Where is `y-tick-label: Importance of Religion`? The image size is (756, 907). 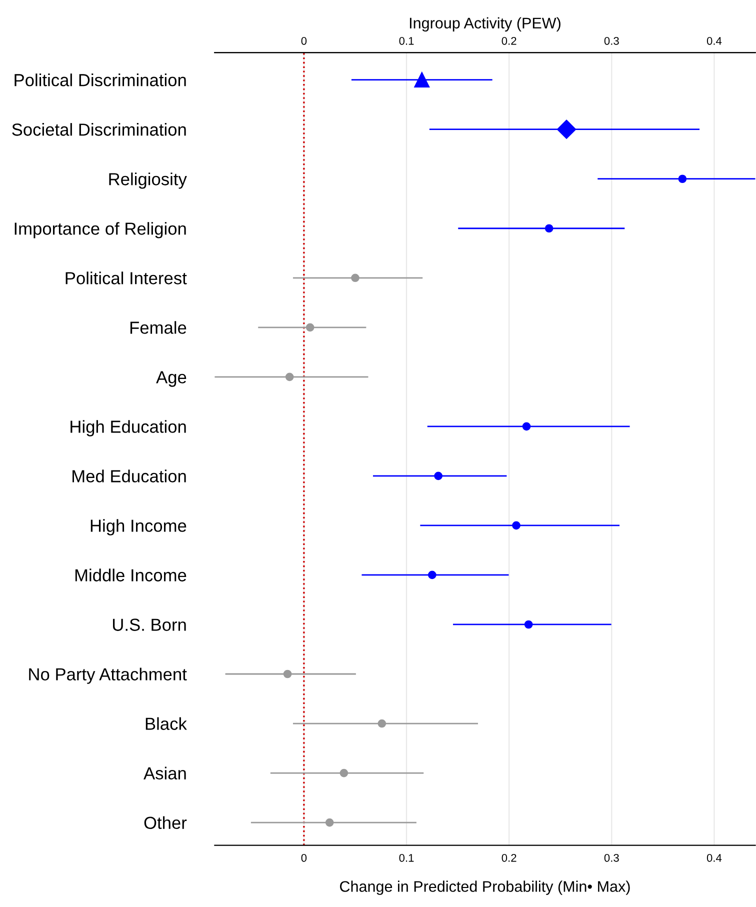
y-tick-label: Importance of Religion is located at coordinates (100, 230).